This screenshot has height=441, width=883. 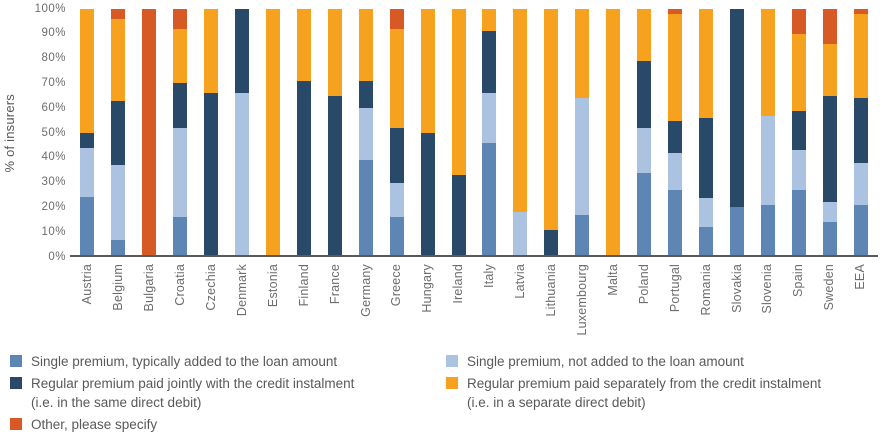 I want to click on bar-column-poland: Poland, so click(x=644, y=172).